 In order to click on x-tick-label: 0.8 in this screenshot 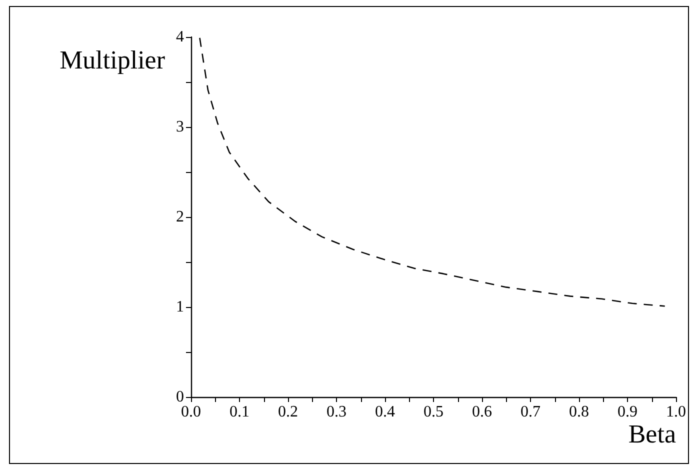, I will do `click(579, 412)`.